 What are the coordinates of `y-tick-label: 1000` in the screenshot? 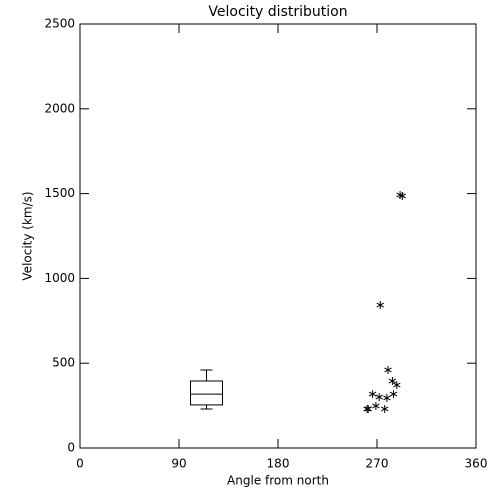 It's located at (59, 278).